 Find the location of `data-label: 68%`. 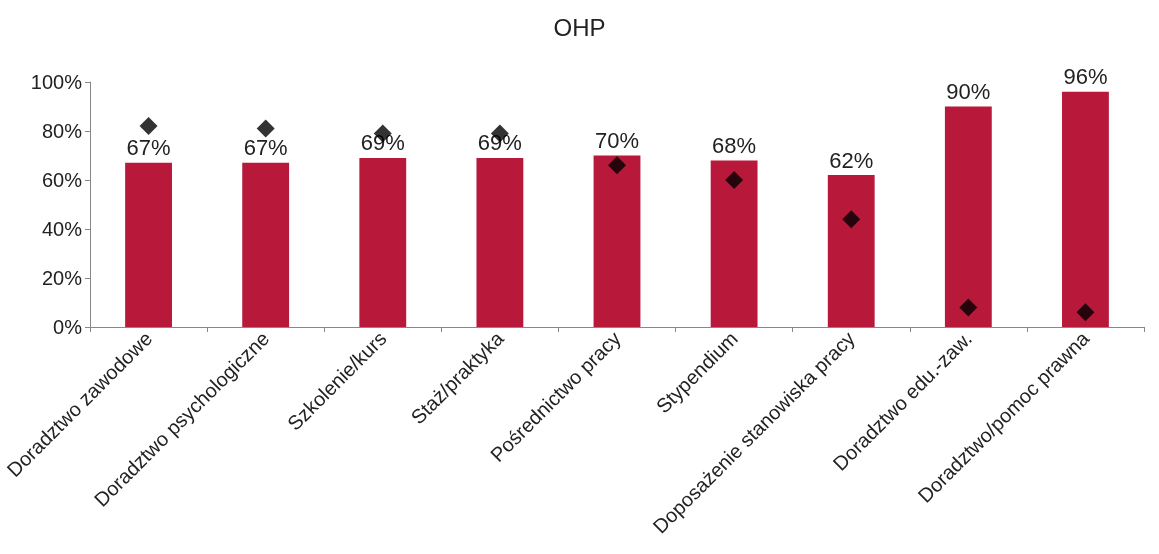

data-label: 68% is located at coordinates (734, 145).